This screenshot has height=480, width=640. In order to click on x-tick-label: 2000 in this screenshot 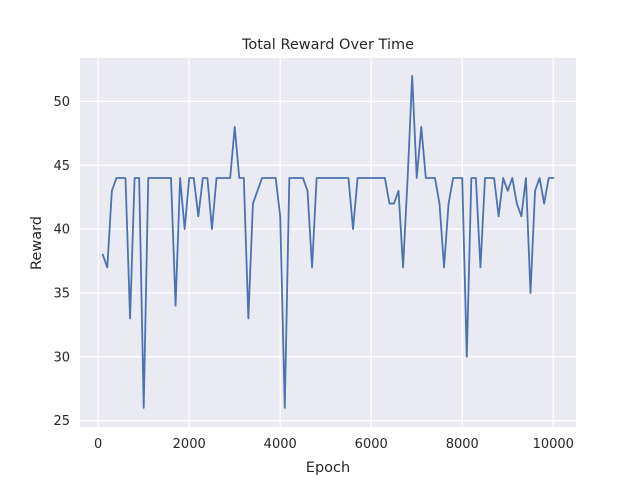, I will do `click(189, 444)`.